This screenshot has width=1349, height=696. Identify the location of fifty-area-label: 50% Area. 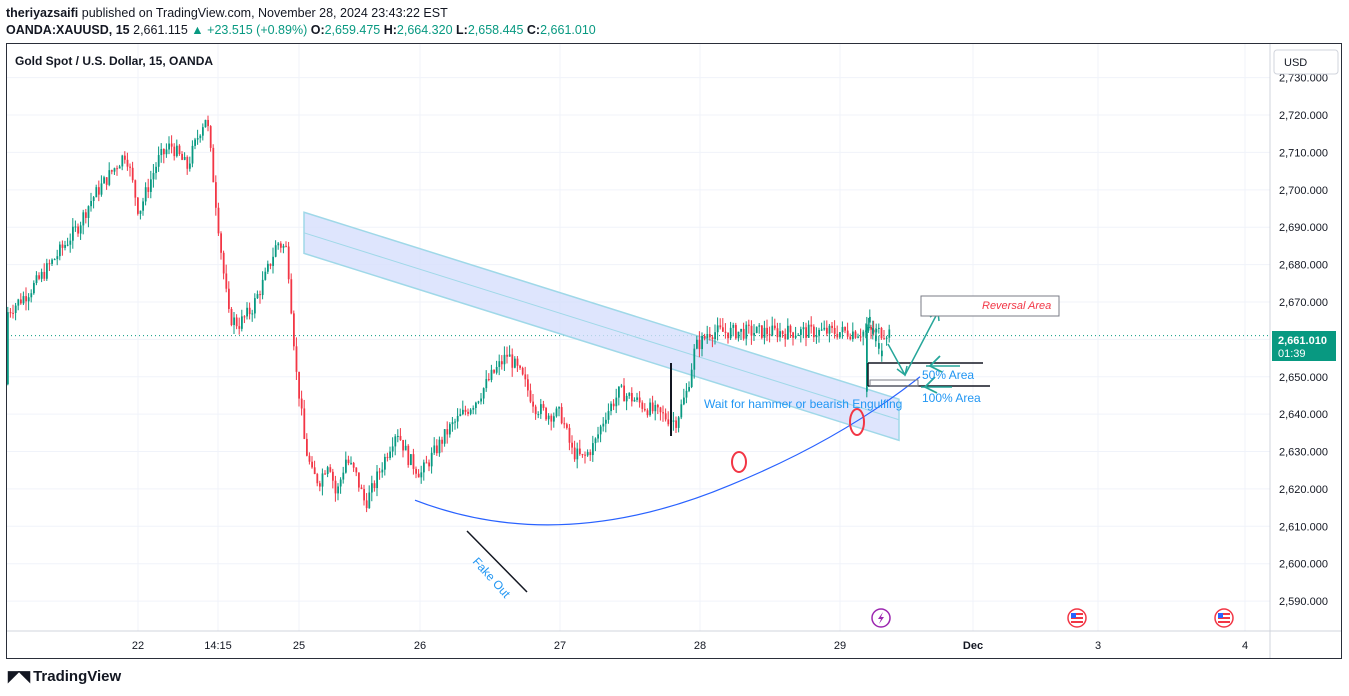
(948, 375).